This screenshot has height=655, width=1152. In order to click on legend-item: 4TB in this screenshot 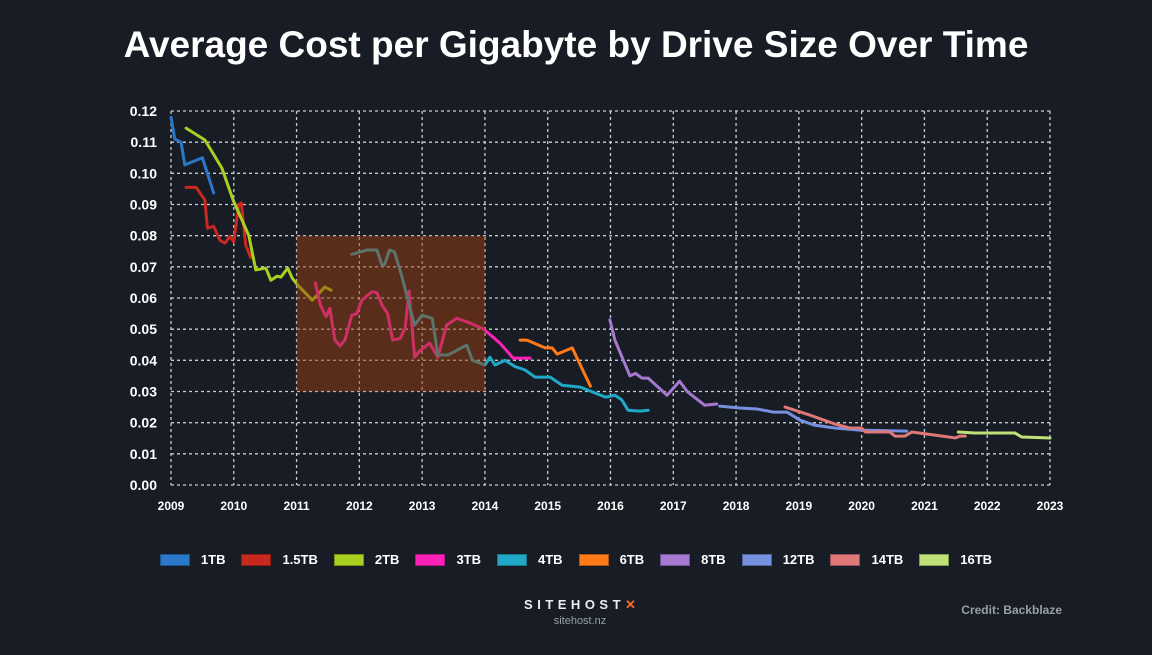, I will do `click(530, 559)`.